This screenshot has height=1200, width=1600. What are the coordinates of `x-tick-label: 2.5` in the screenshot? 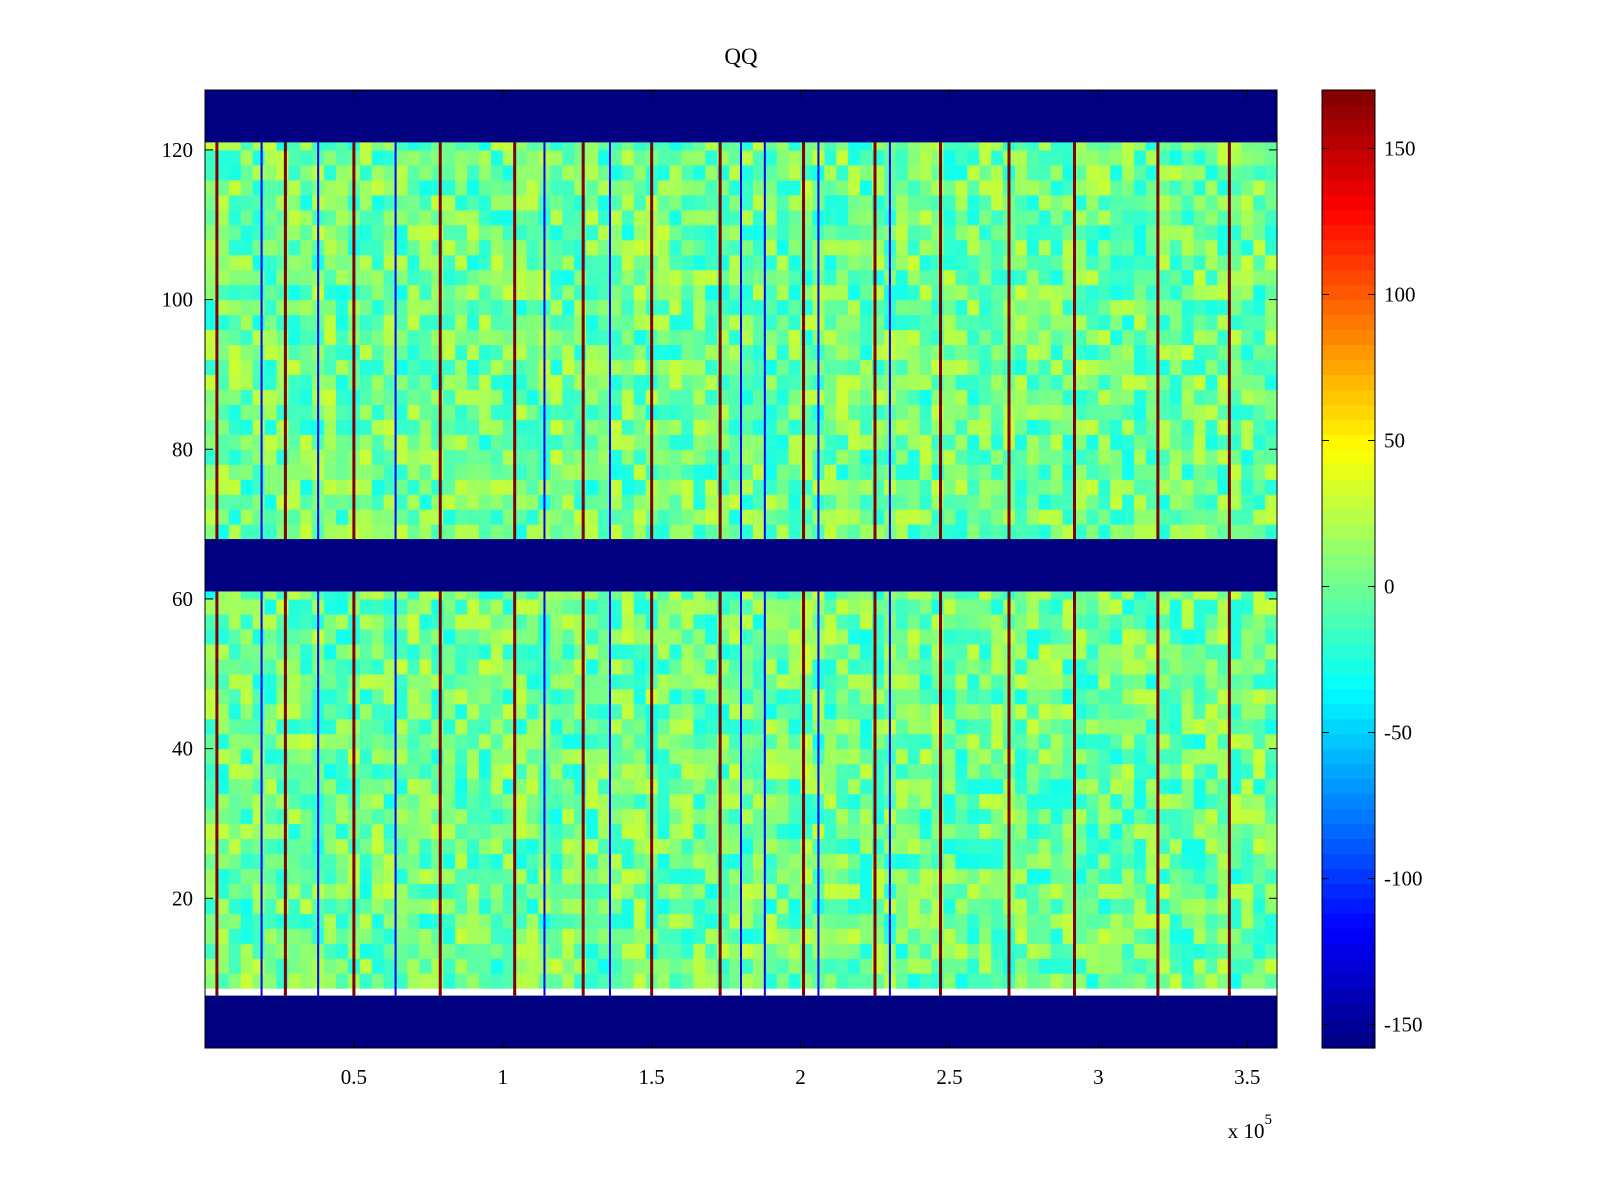 It's located at (949, 1077).